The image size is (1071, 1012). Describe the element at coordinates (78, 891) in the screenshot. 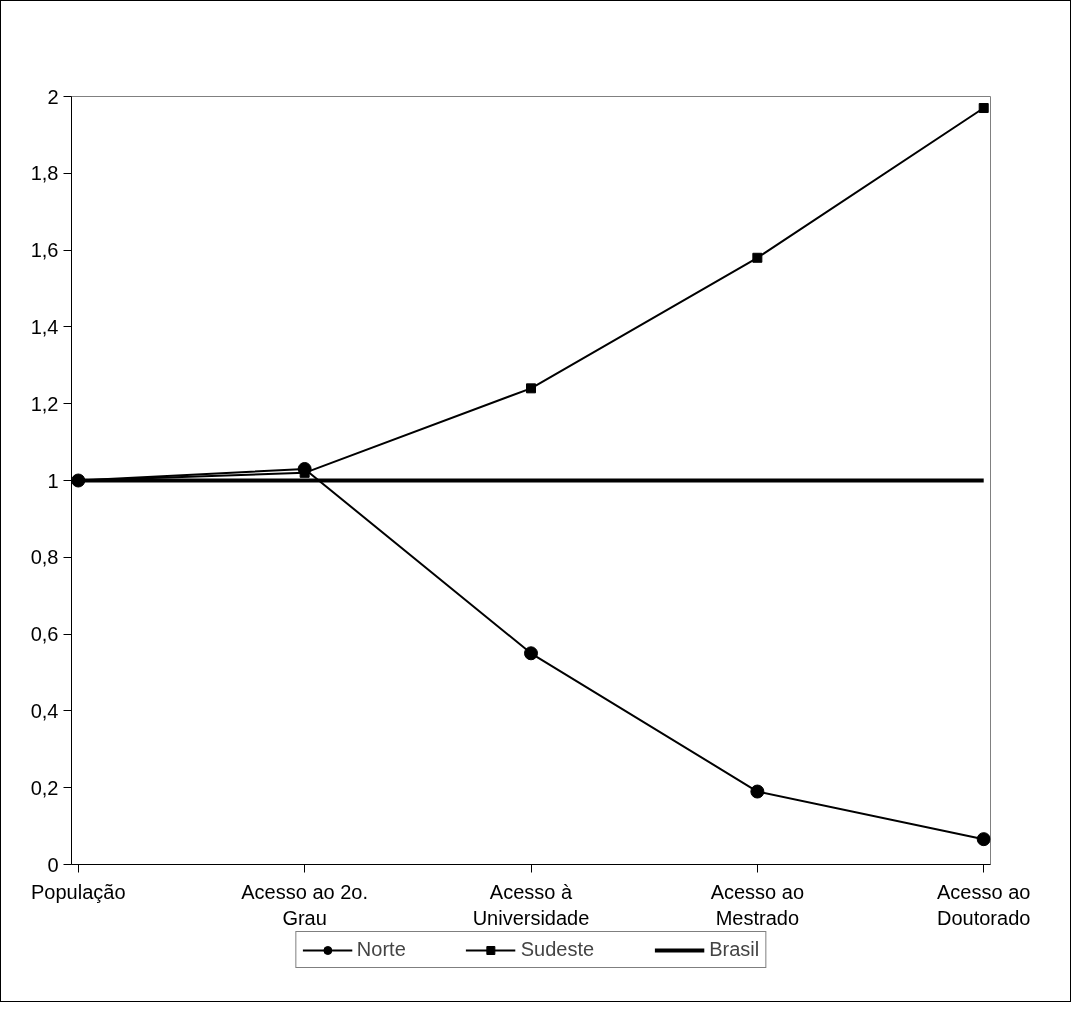

I see `x-tick-label: População` at that location.